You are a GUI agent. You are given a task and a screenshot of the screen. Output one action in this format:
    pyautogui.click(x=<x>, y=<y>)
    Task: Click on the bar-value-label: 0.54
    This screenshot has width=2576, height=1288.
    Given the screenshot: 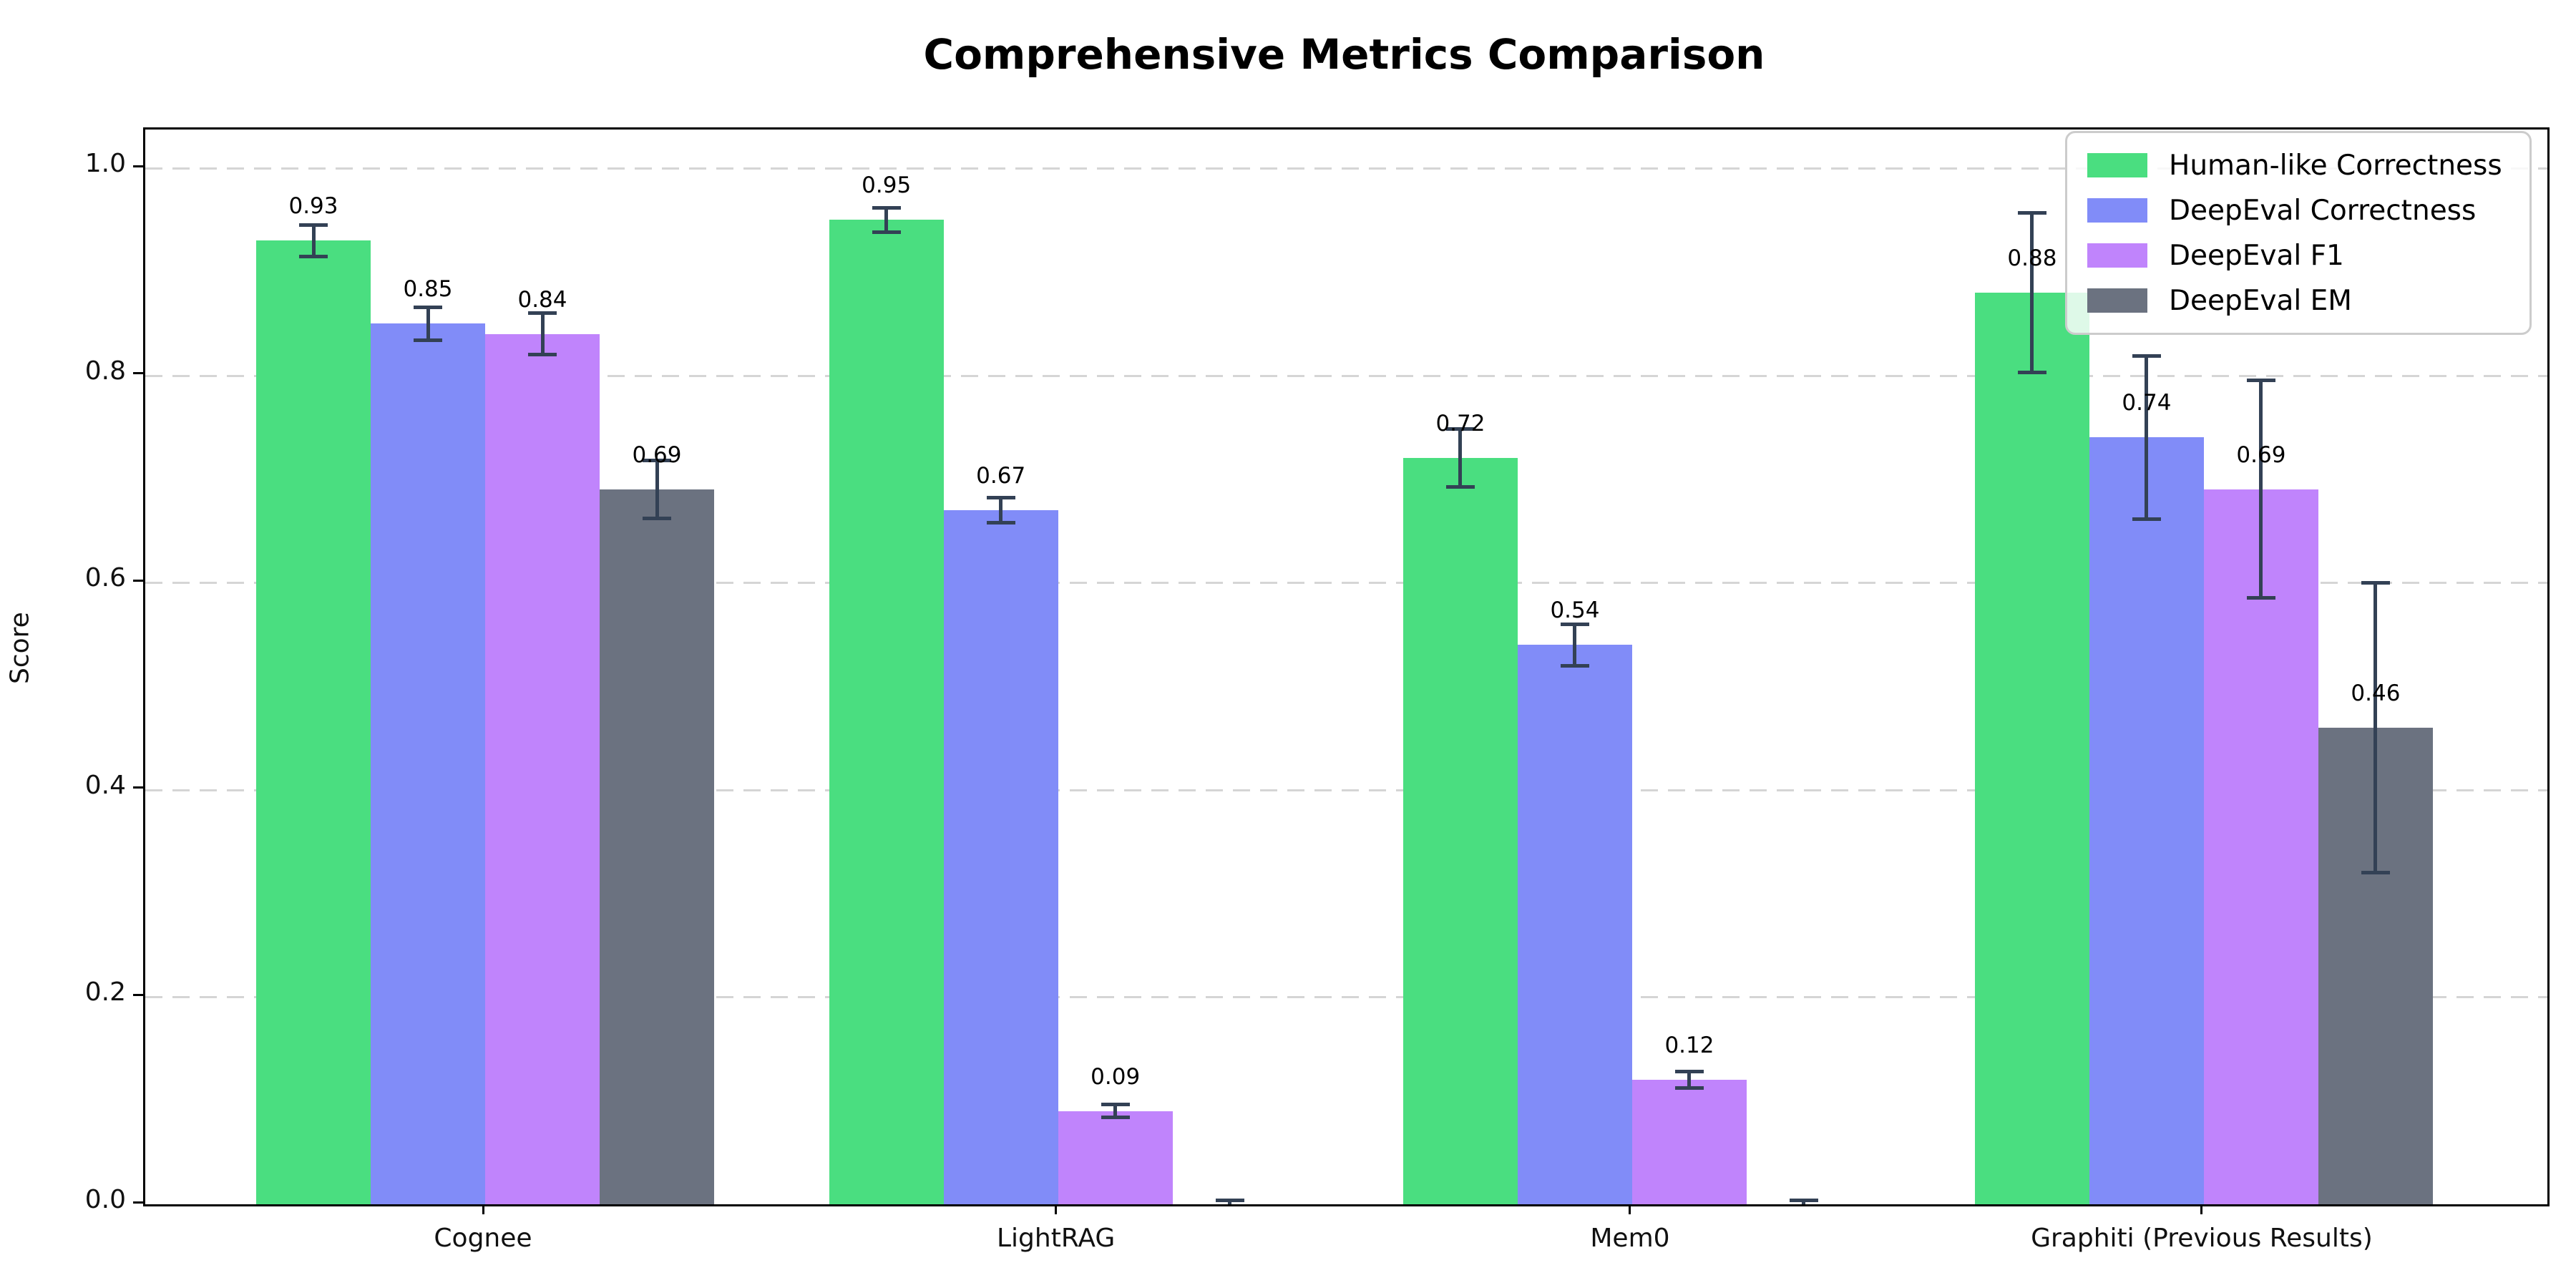 What is the action you would take?
    pyautogui.click(x=1575, y=610)
    